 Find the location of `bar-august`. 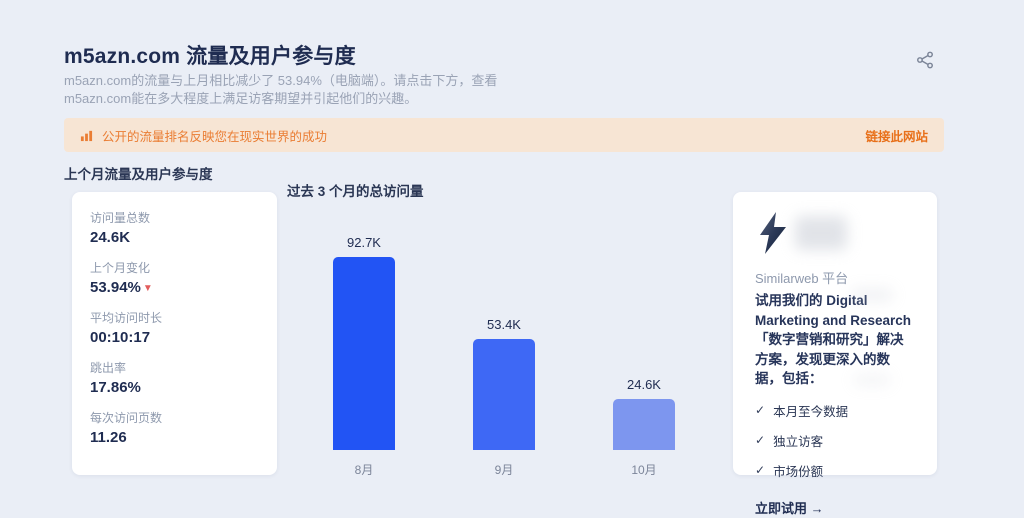

bar-august is located at coordinates (364, 353).